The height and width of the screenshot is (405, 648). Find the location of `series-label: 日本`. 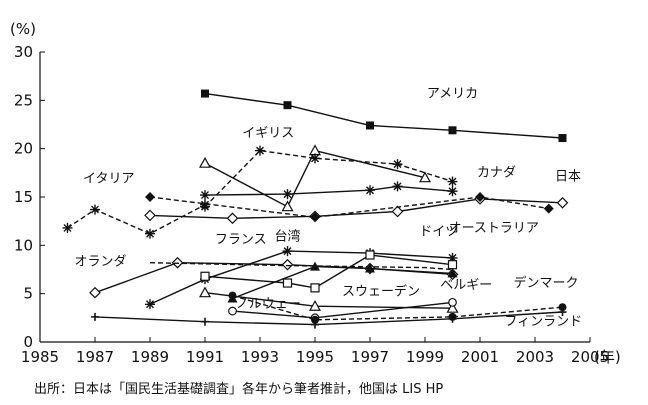

series-label: 日本 is located at coordinates (568, 177).